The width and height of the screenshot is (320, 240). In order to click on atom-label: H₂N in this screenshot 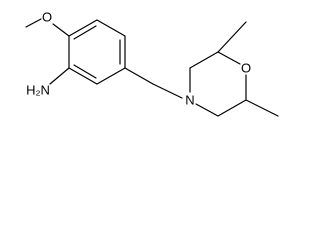, I will do `click(38, 89)`.